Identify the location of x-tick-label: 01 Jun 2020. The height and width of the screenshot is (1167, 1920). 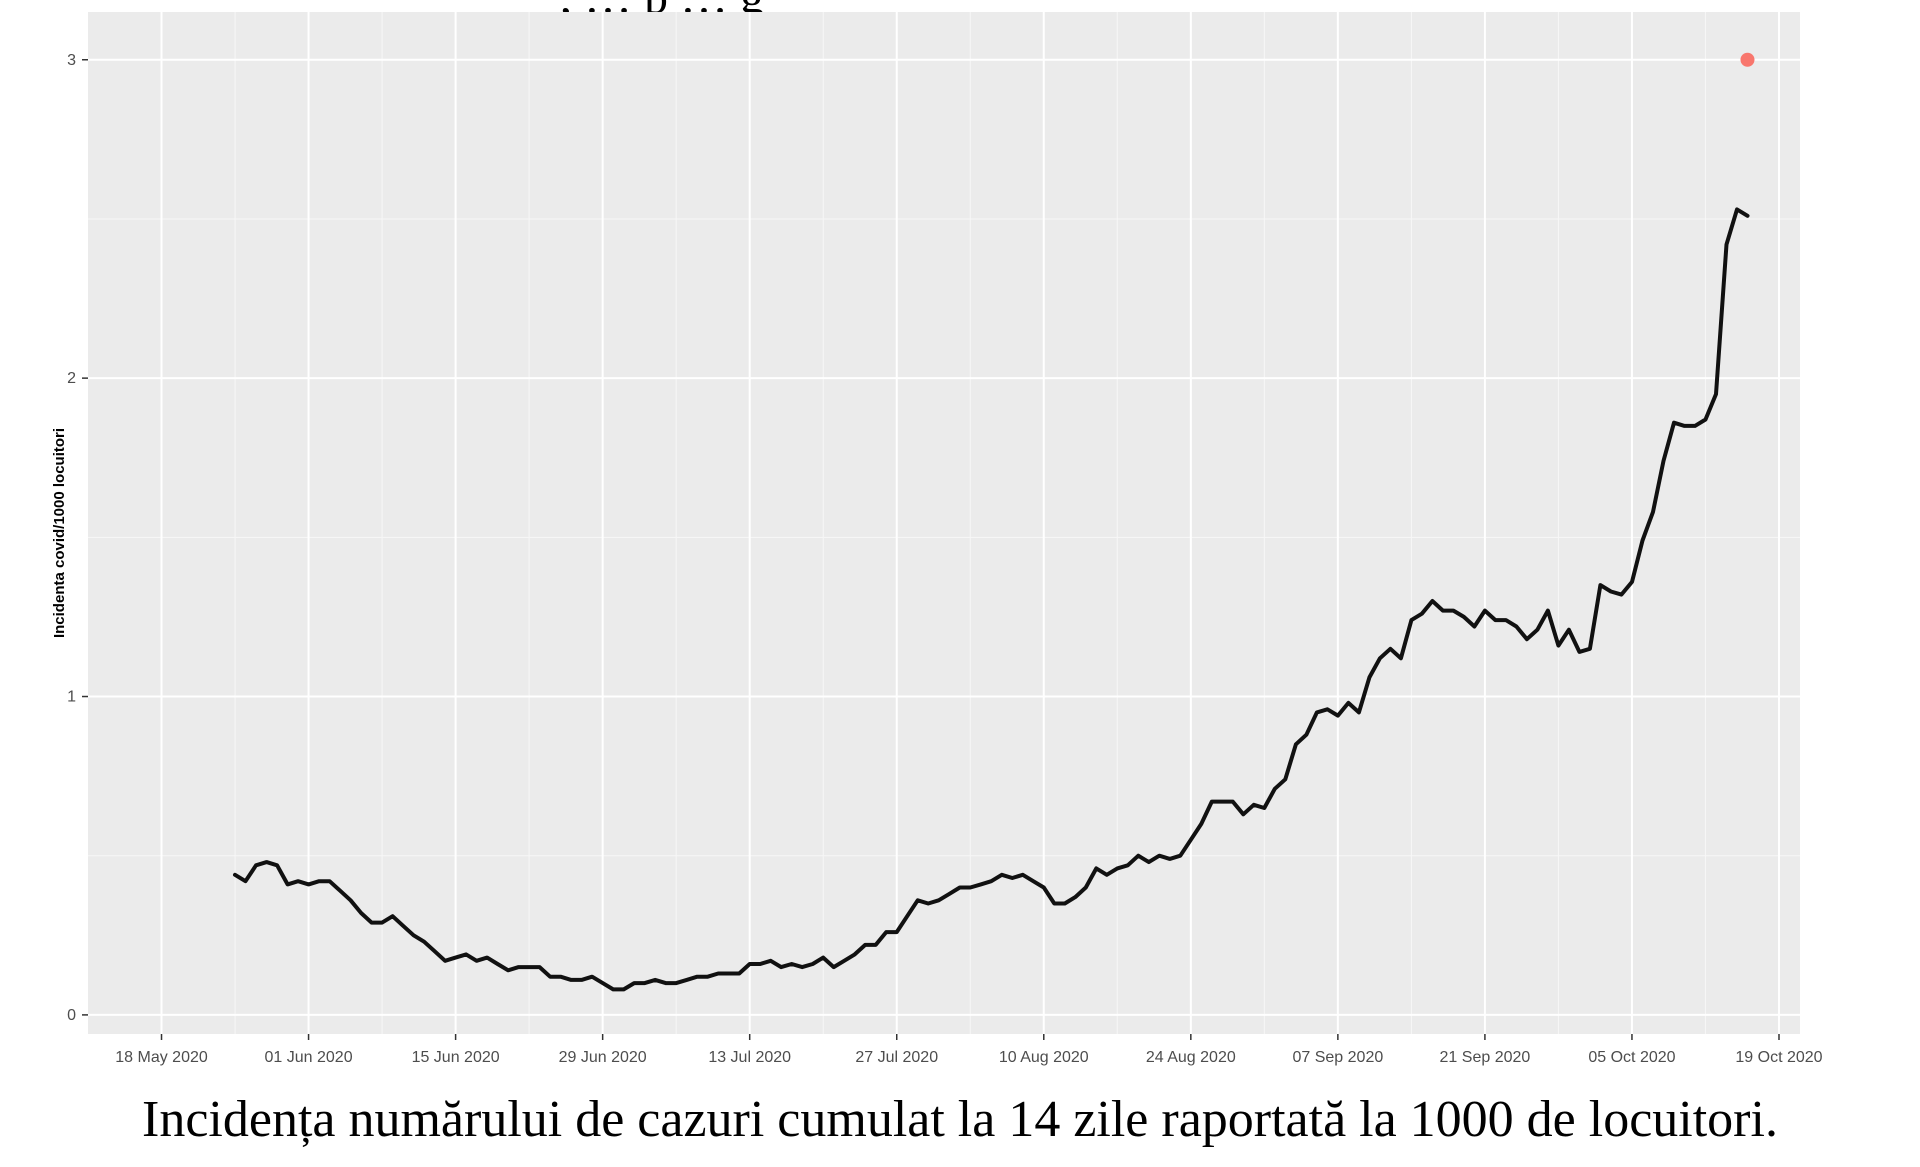
(309, 1057).